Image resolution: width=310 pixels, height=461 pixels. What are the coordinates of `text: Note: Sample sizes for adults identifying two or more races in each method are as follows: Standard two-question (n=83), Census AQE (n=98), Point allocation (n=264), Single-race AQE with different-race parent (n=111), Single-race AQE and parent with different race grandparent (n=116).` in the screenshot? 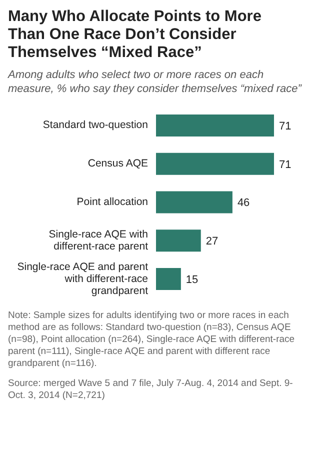 It's located at (152, 340).